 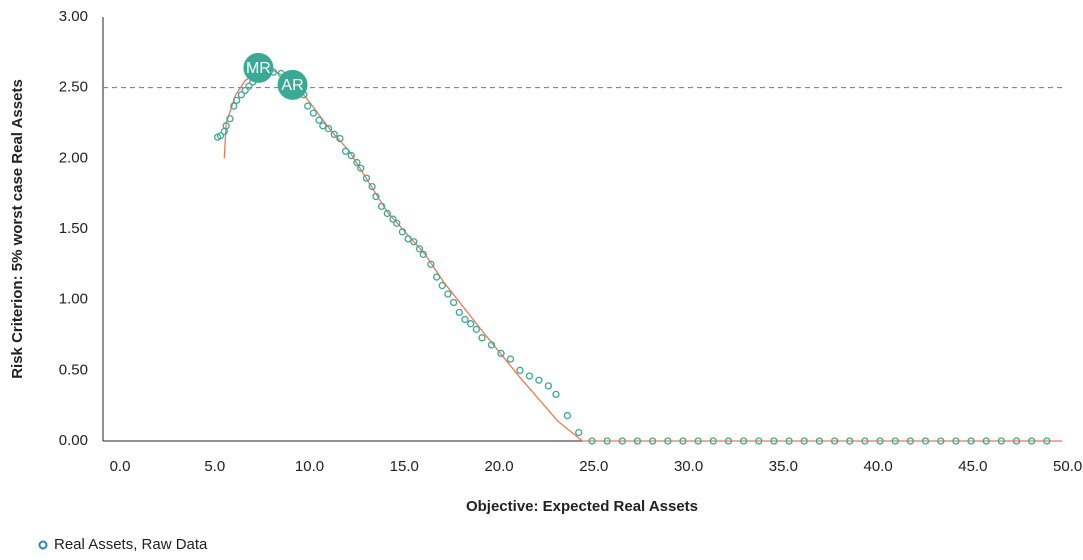 What do you see at coordinates (404, 466) in the screenshot?
I see `x-tick-label: 15.0` at bounding box center [404, 466].